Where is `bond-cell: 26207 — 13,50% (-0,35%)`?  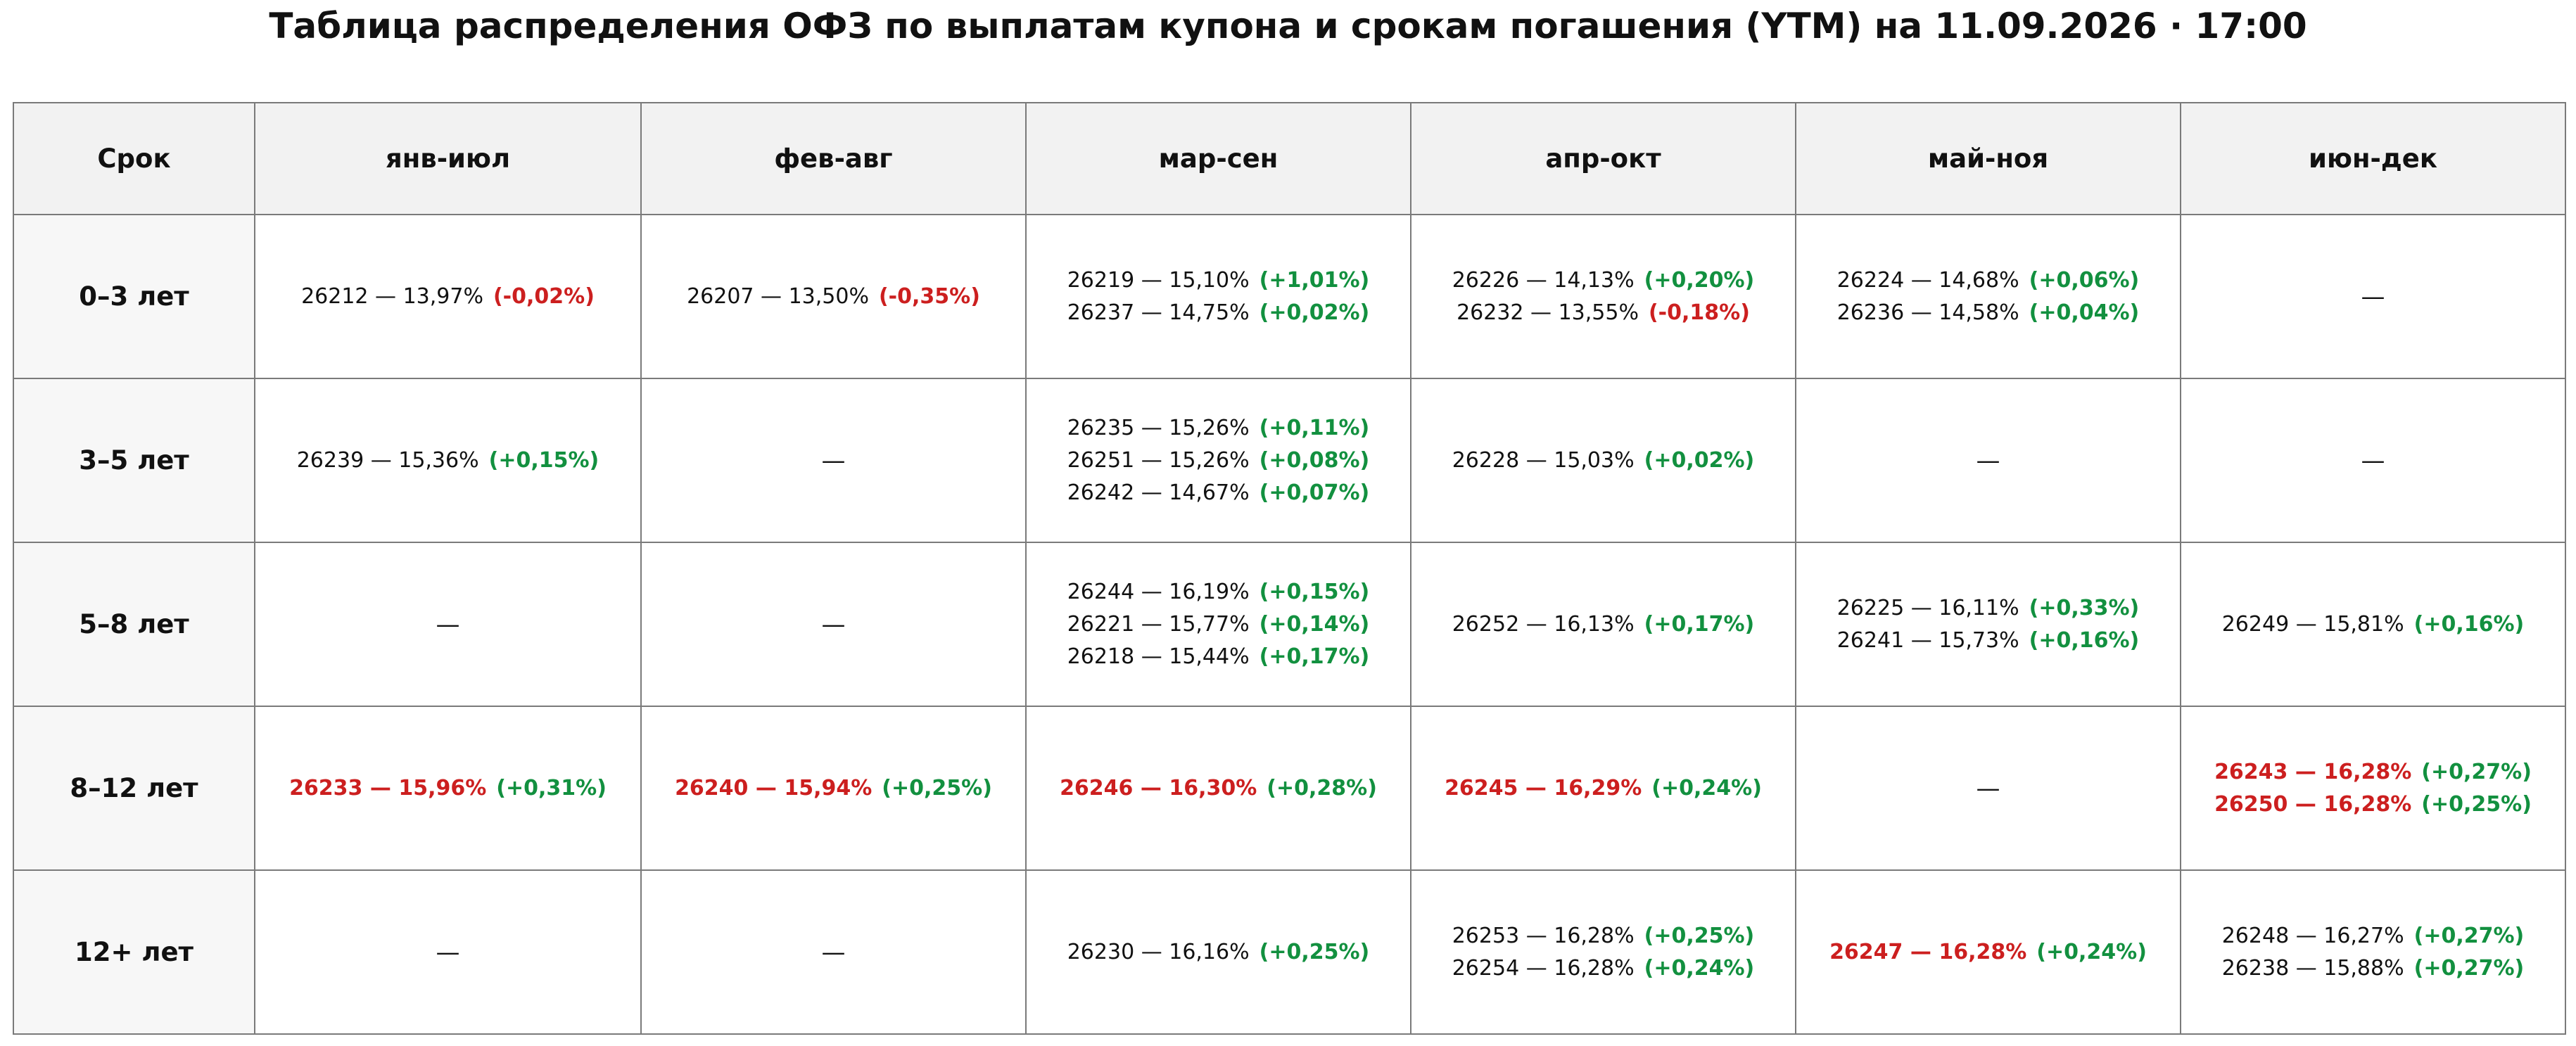
bond-cell: 26207 — 13,50% (-0,35%) is located at coordinates (833, 296).